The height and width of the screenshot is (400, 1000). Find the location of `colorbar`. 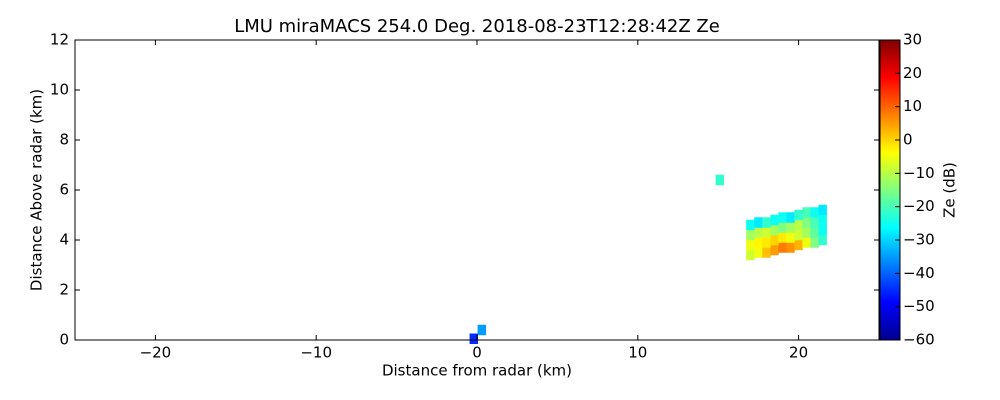

colorbar is located at coordinates (890, 190).